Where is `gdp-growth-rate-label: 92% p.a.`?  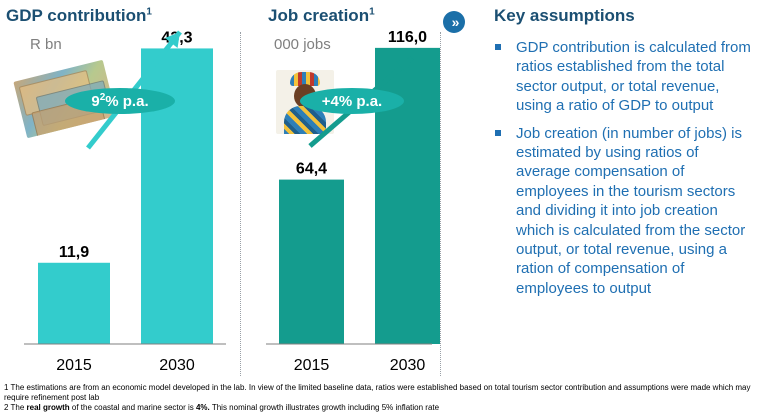 gdp-growth-rate-label: 92% p.a. is located at coordinates (119, 101).